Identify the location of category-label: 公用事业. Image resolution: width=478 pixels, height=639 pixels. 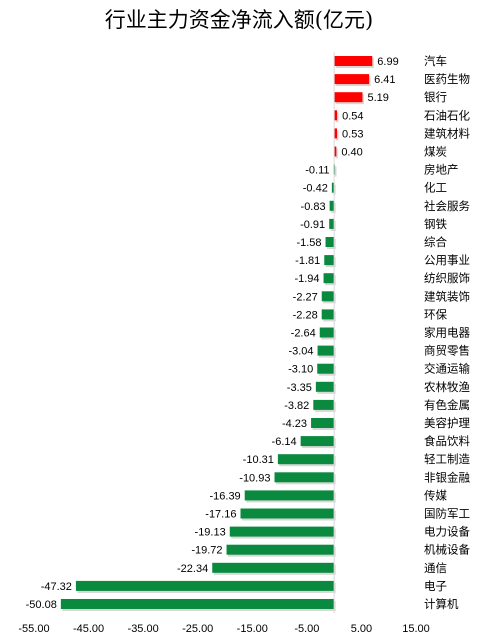
(447, 260).